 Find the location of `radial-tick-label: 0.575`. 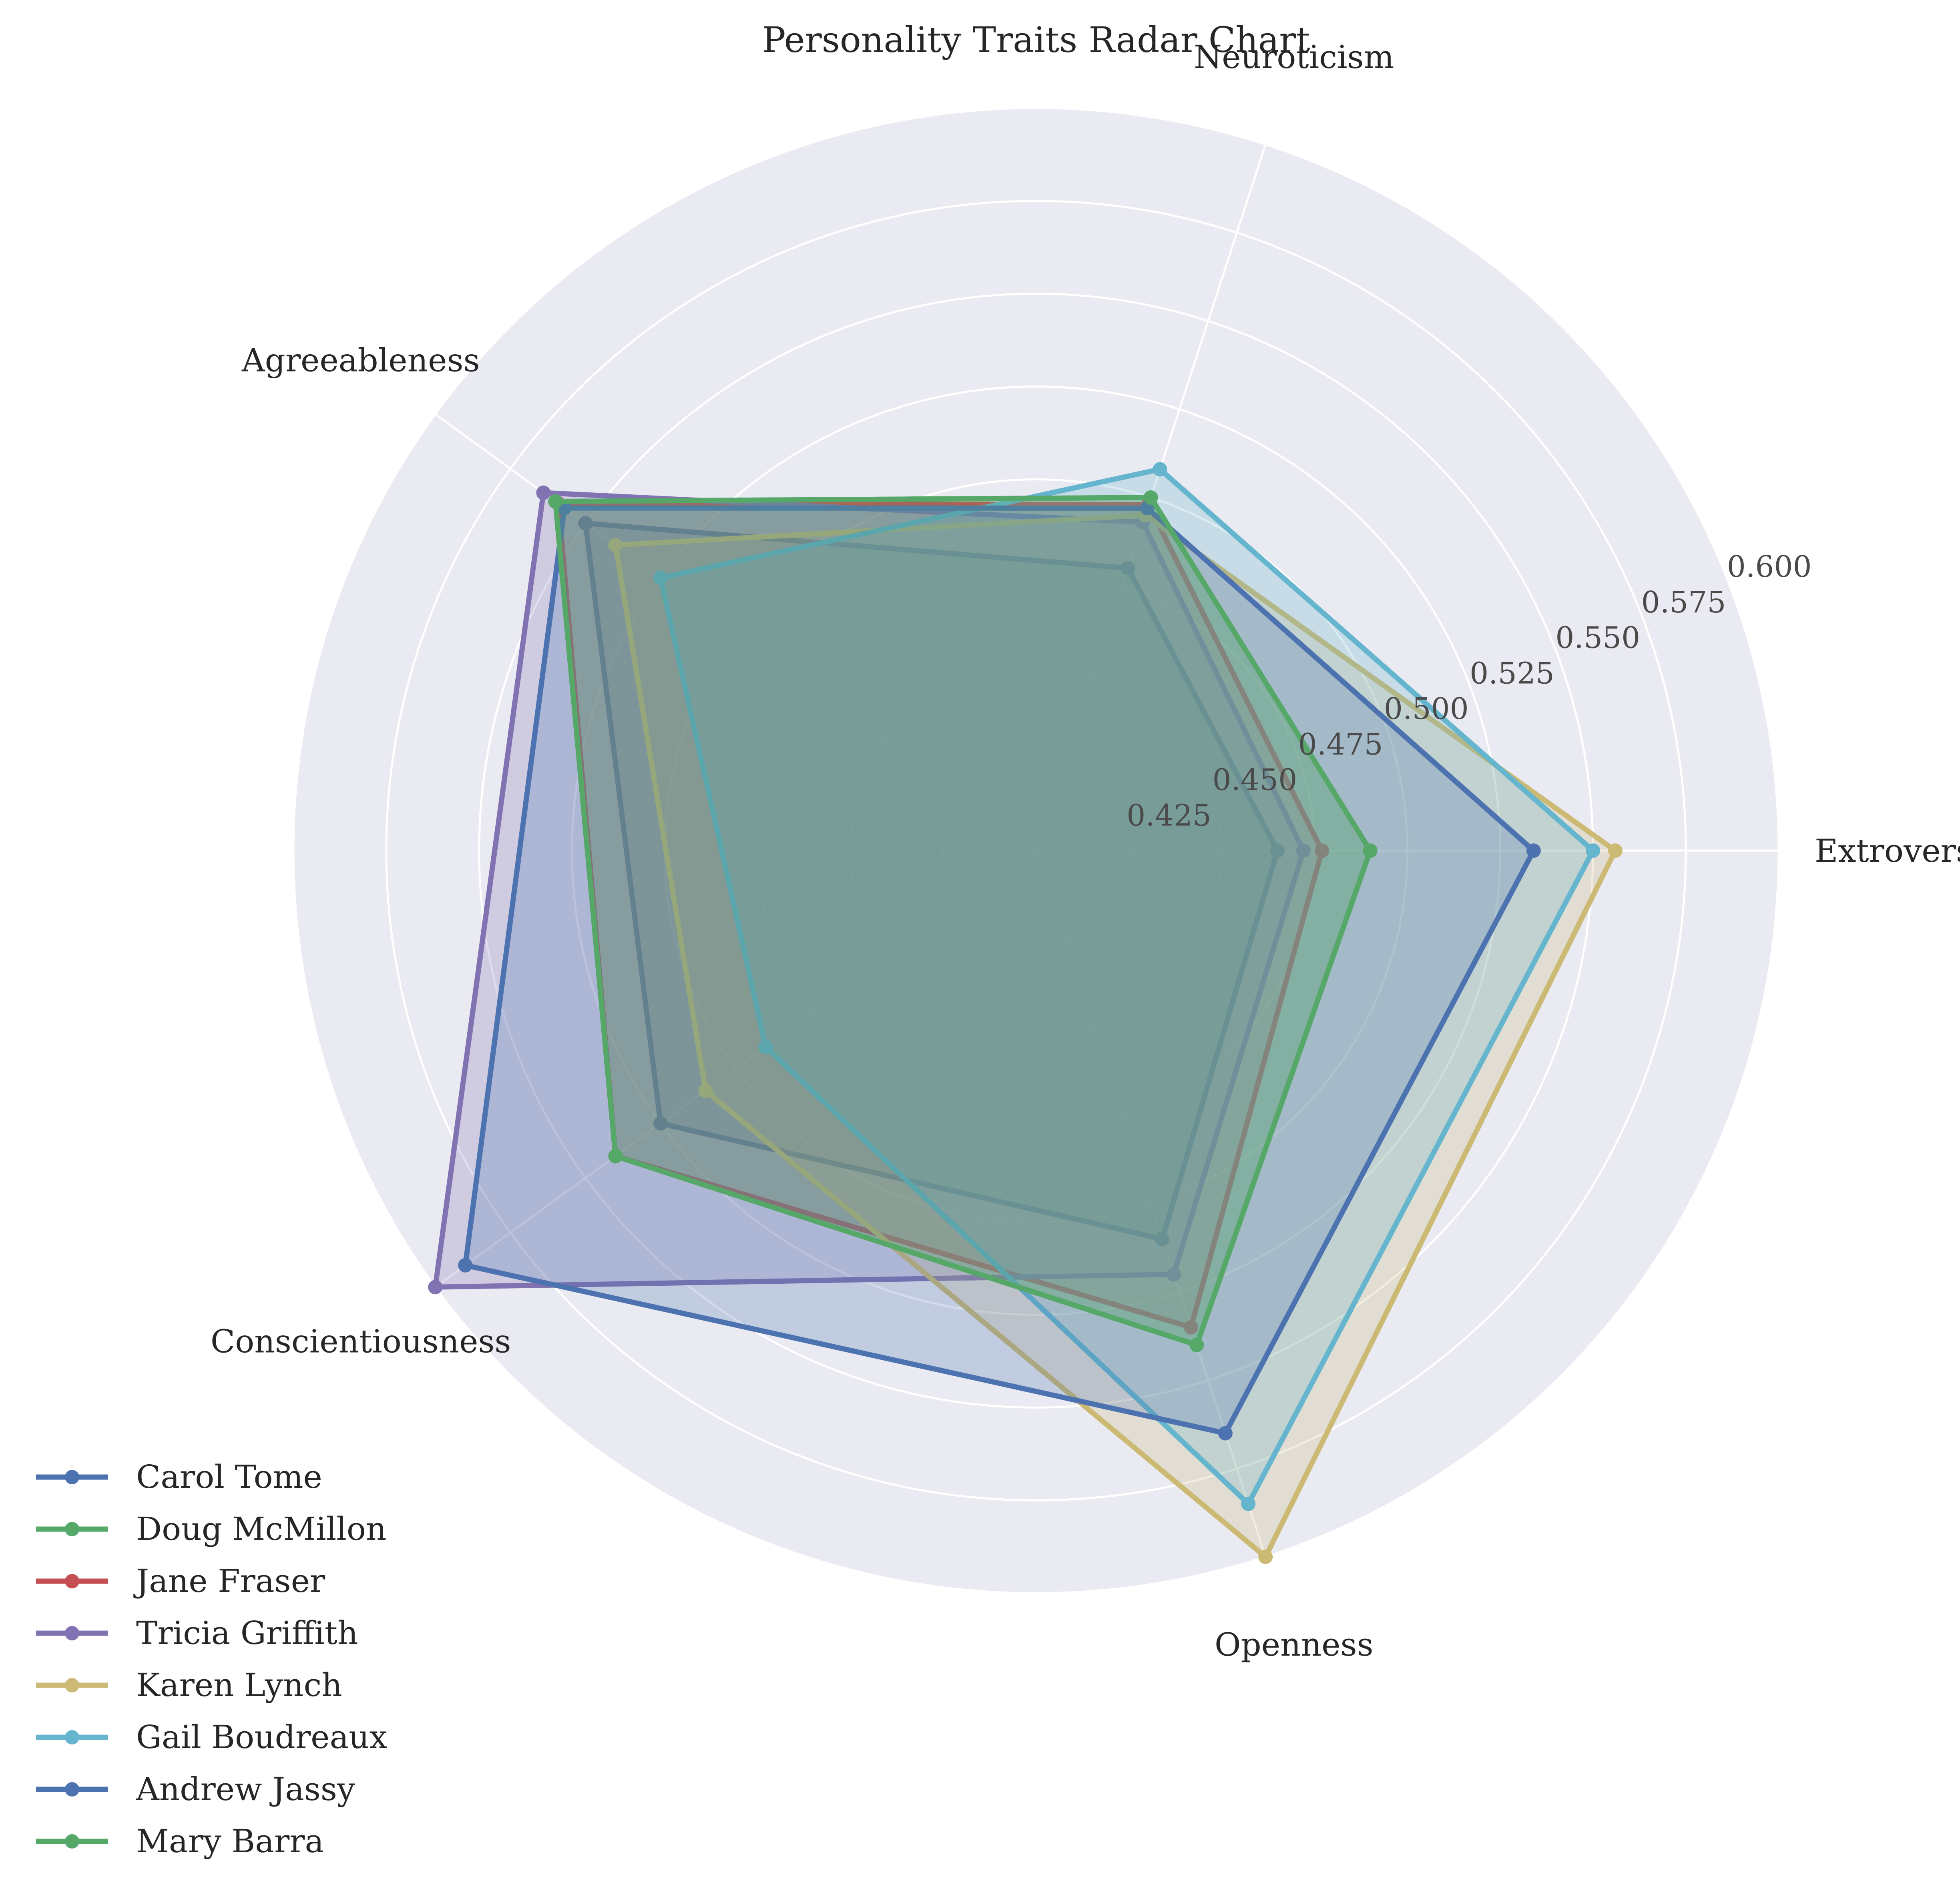

radial-tick-label: 0.575 is located at coordinates (1683, 602).